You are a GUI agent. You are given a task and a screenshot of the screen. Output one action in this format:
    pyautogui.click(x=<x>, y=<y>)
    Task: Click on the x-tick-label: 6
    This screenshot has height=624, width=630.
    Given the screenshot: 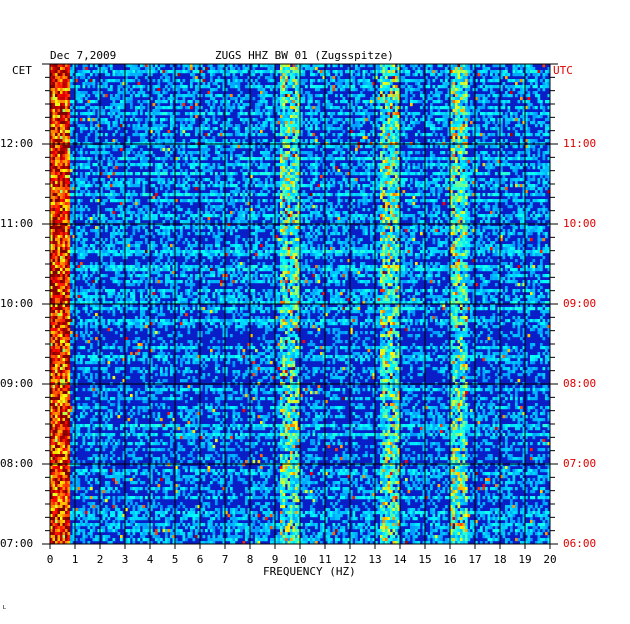 What is the action you would take?
    pyautogui.click(x=200, y=559)
    